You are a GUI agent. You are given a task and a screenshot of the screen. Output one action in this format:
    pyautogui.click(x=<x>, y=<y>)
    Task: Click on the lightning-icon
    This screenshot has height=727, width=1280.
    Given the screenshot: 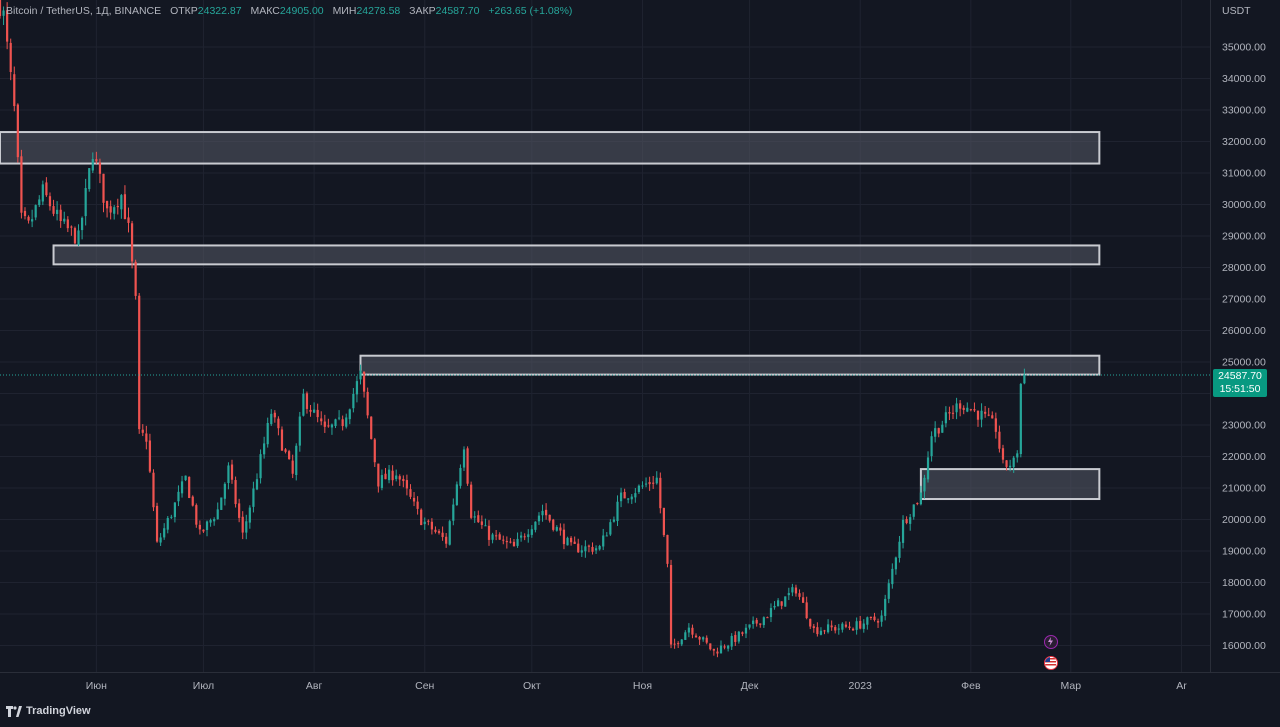 What is the action you would take?
    pyautogui.click(x=1051, y=642)
    